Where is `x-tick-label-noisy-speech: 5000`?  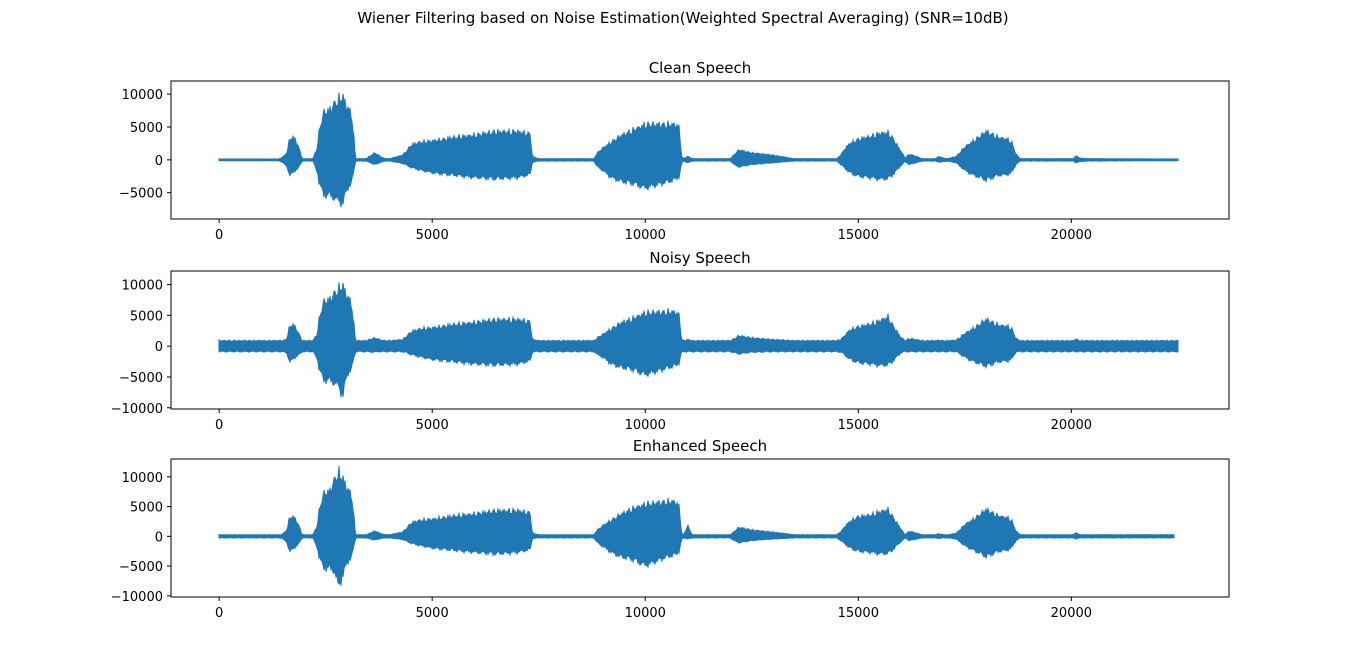
x-tick-label-noisy-speech: 5000 is located at coordinates (432, 425).